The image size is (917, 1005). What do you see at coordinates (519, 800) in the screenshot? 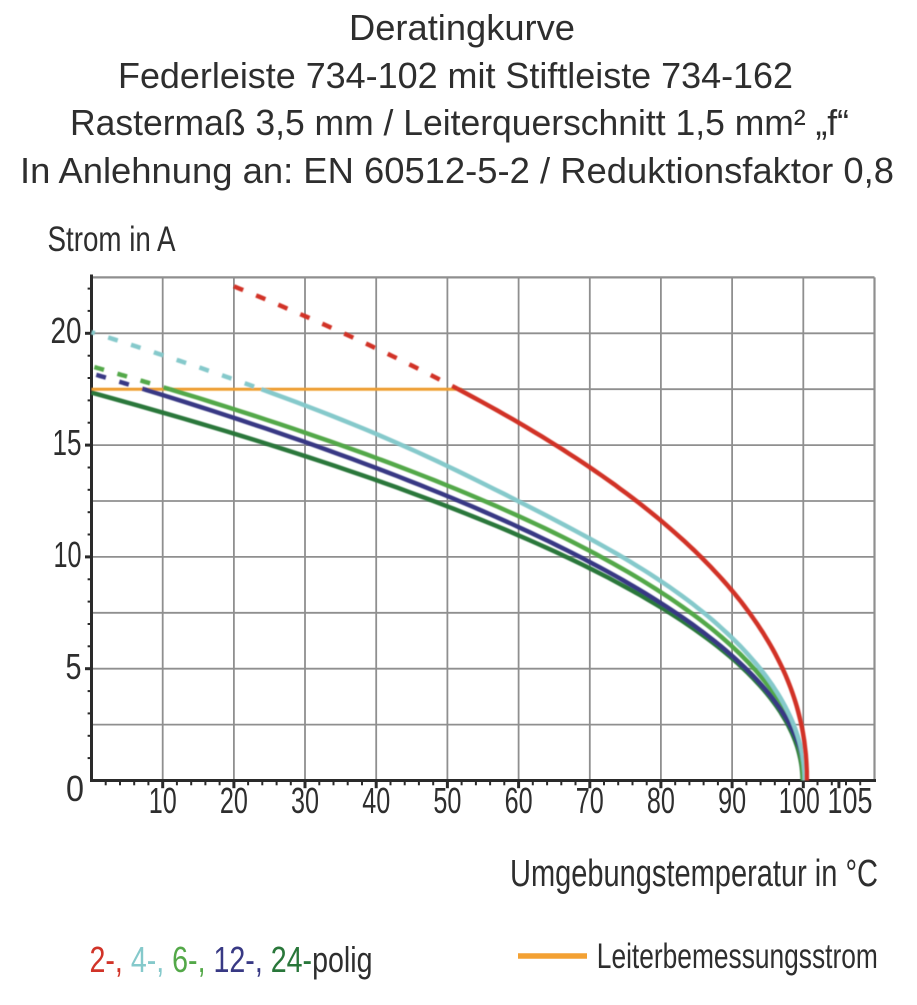
I see `svg-text: 60` at bounding box center [519, 800].